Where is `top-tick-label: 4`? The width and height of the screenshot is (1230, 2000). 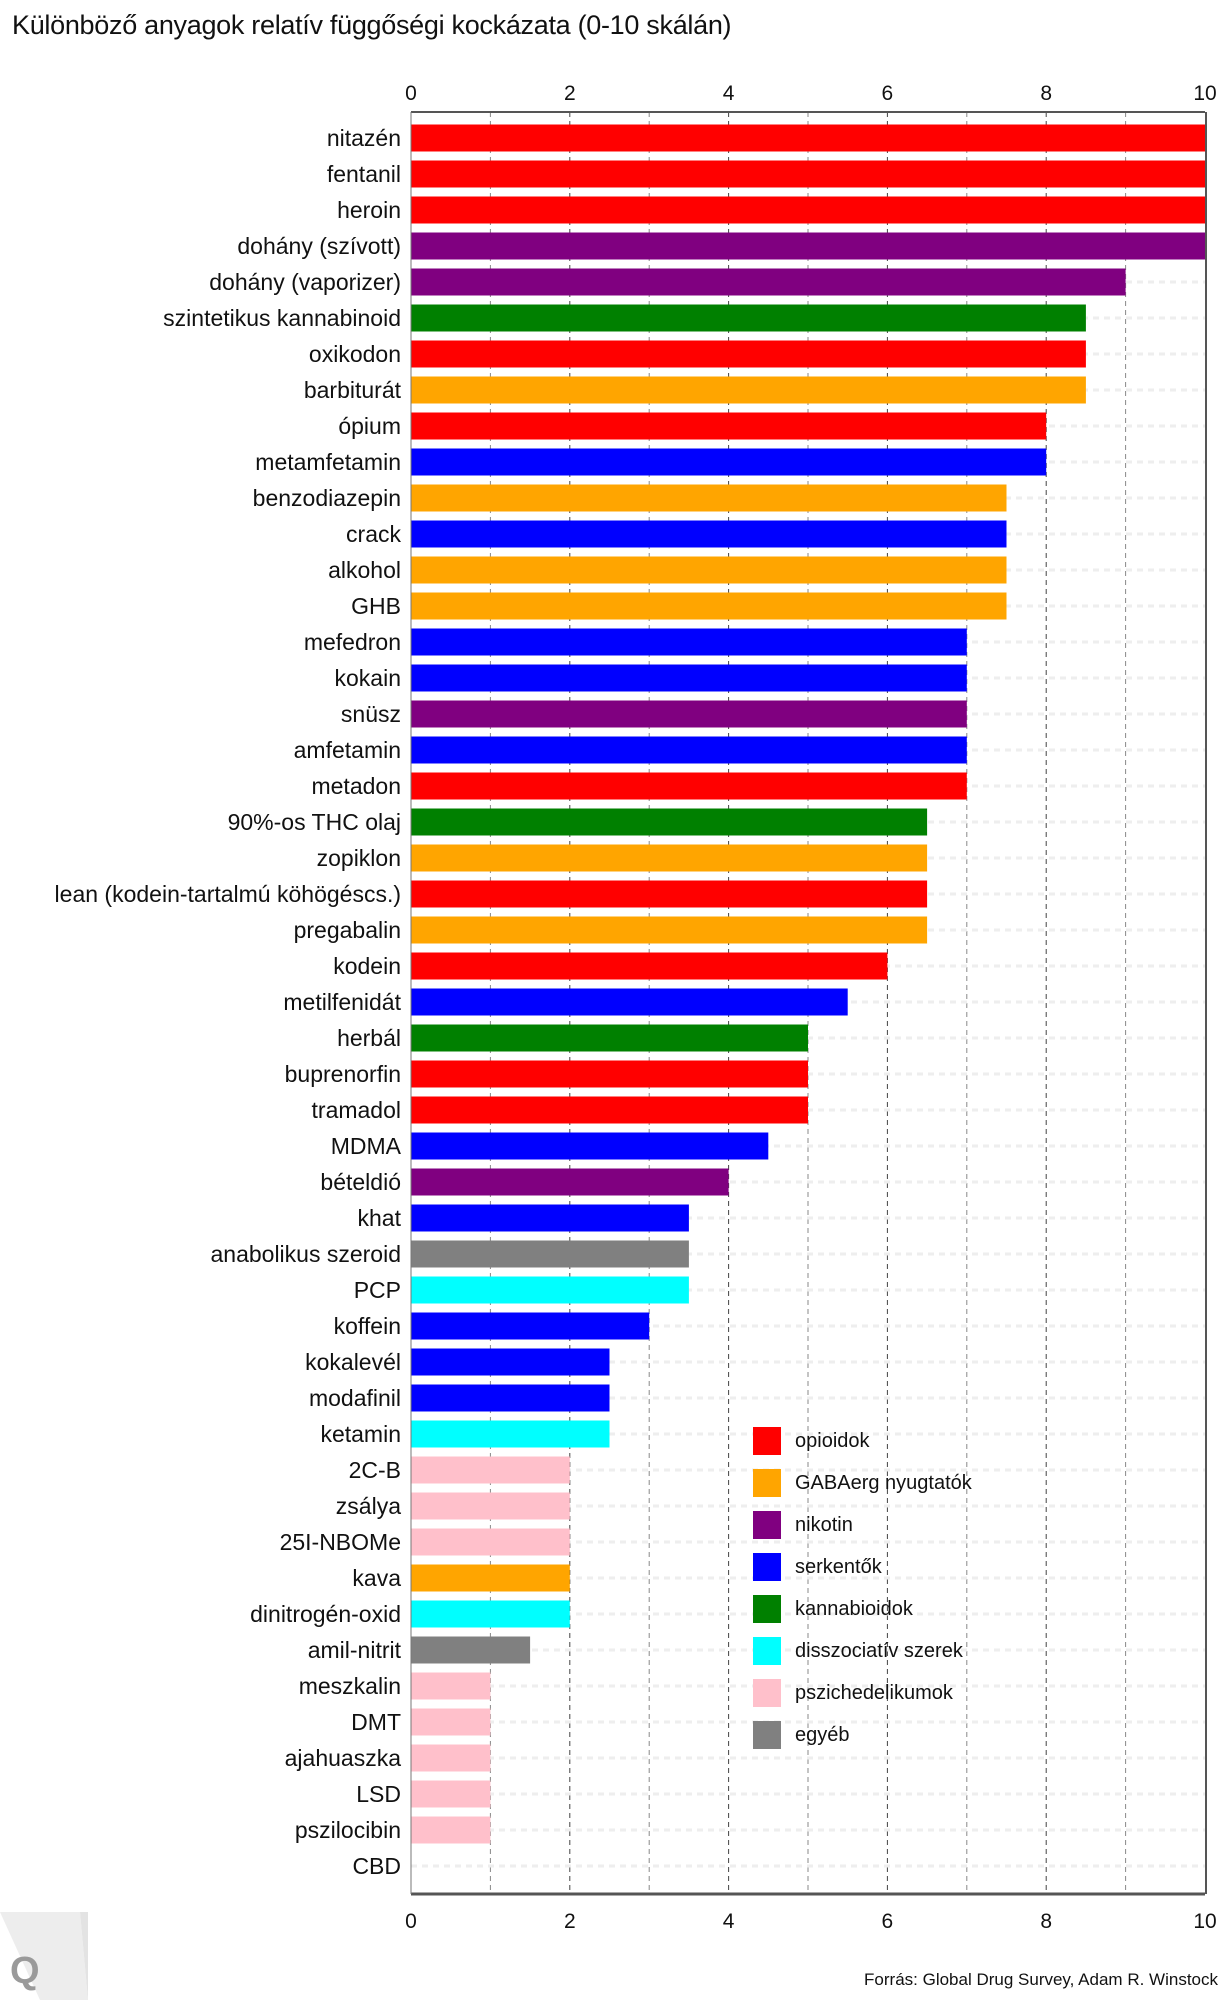
top-tick-label: 4 is located at coordinates (729, 93).